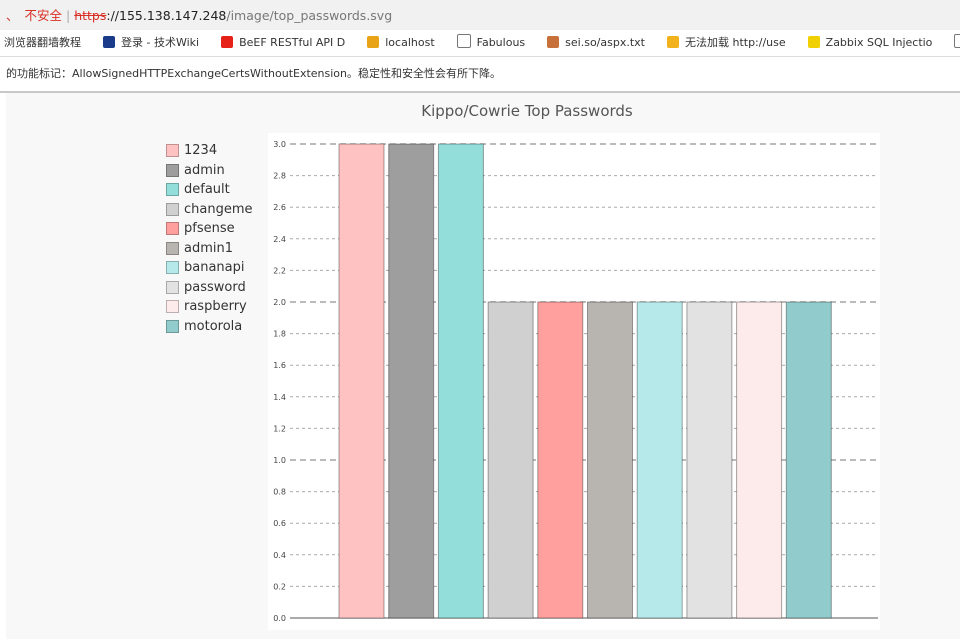  I want to click on legend-item: bananapi, so click(209, 268).